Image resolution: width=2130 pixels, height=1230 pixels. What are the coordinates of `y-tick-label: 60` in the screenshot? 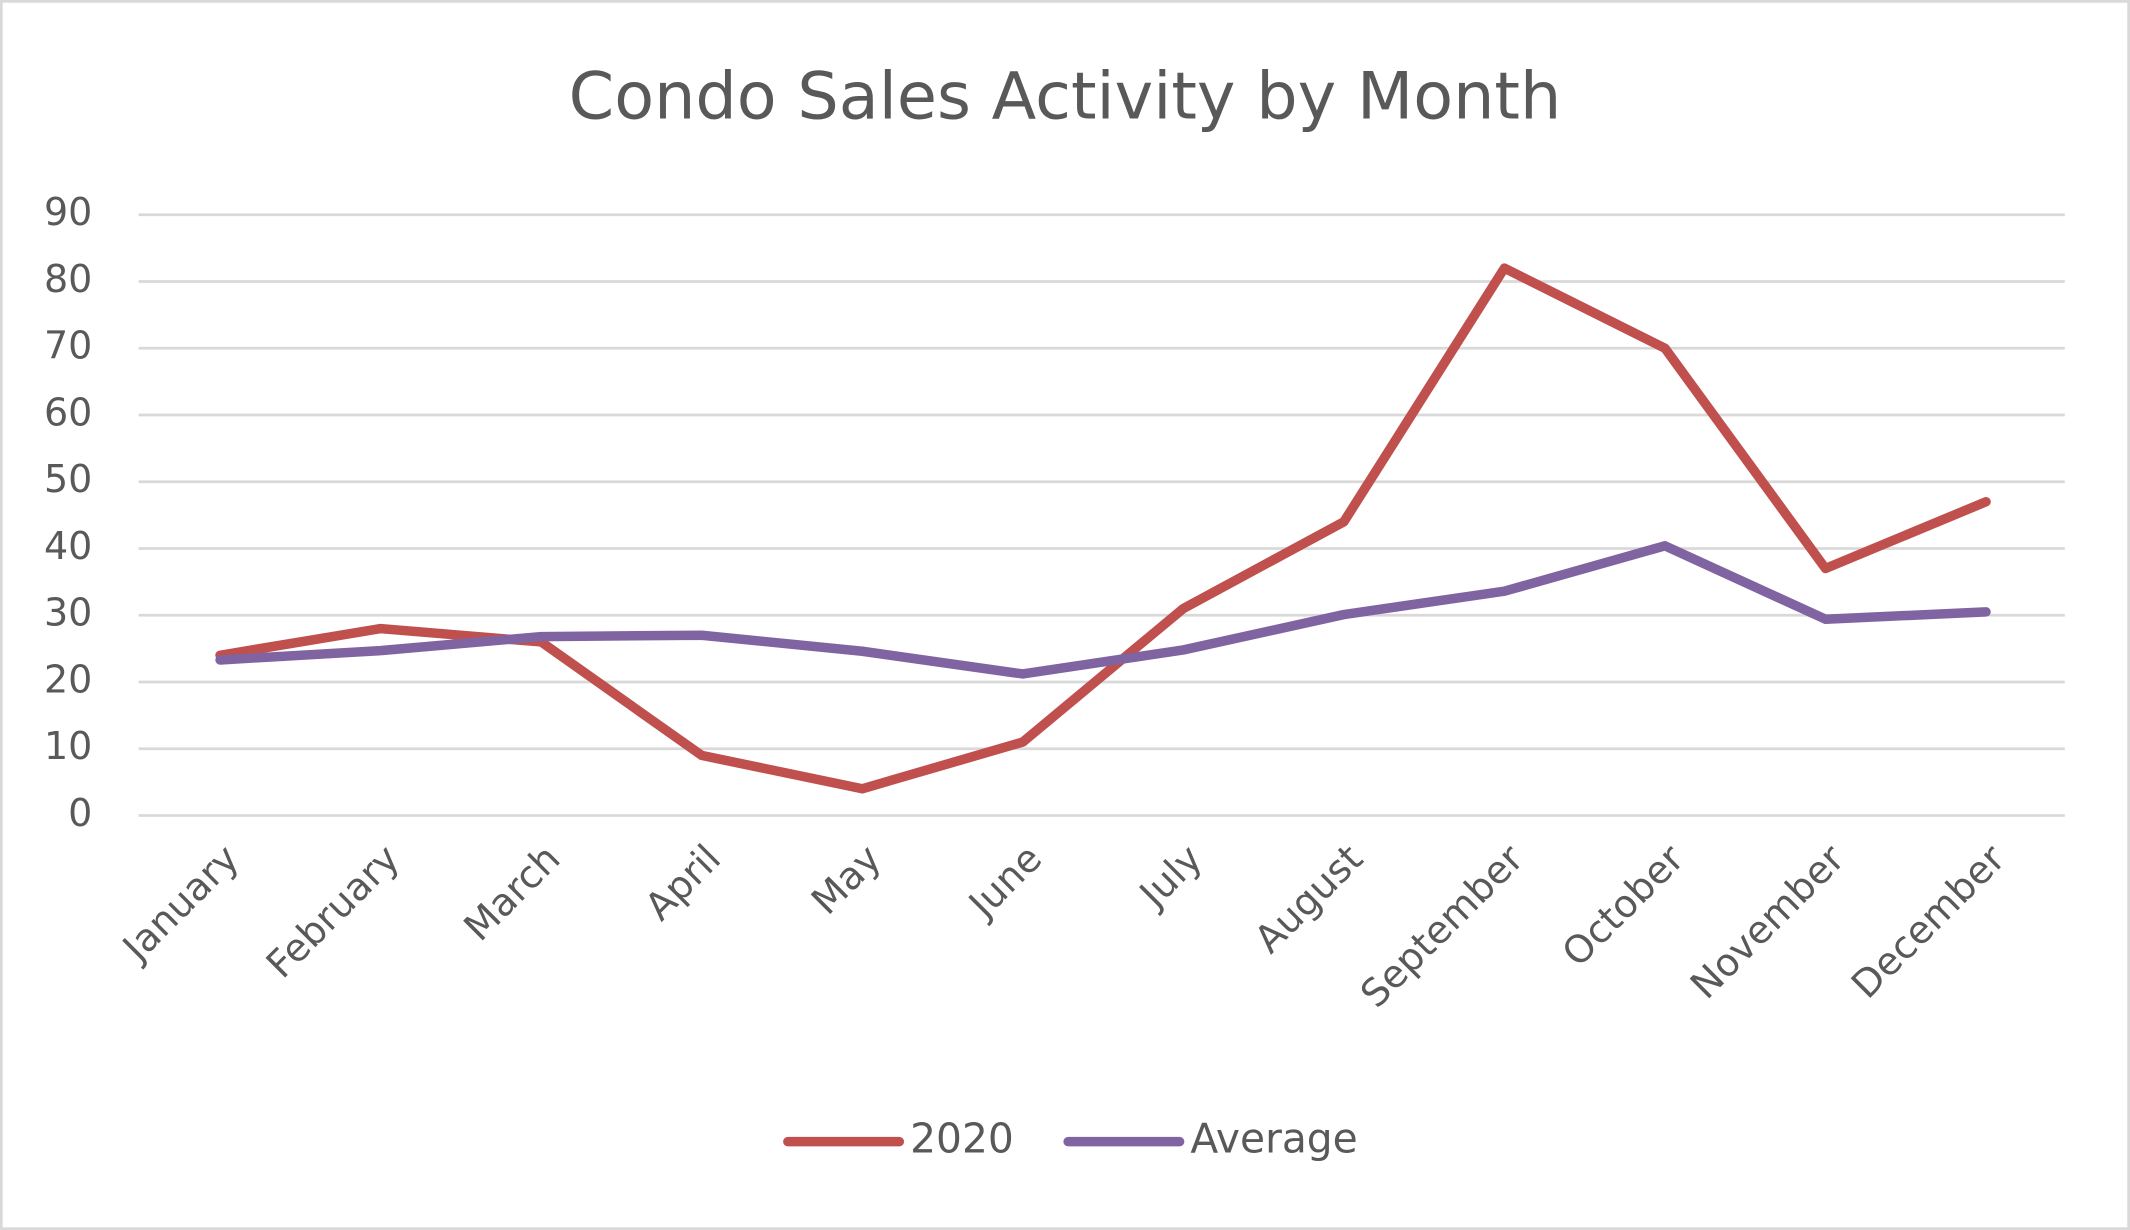 It's located at (68, 412).